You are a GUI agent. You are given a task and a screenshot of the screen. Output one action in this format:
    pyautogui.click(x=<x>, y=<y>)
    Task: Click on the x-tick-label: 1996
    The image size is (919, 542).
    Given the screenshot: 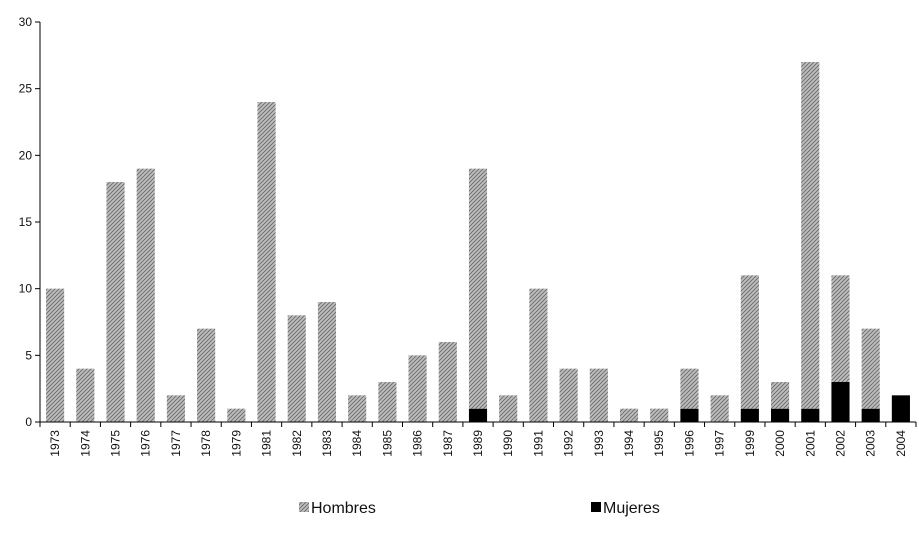 What is the action you would take?
    pyautogui.click(x=689, y=443)
    